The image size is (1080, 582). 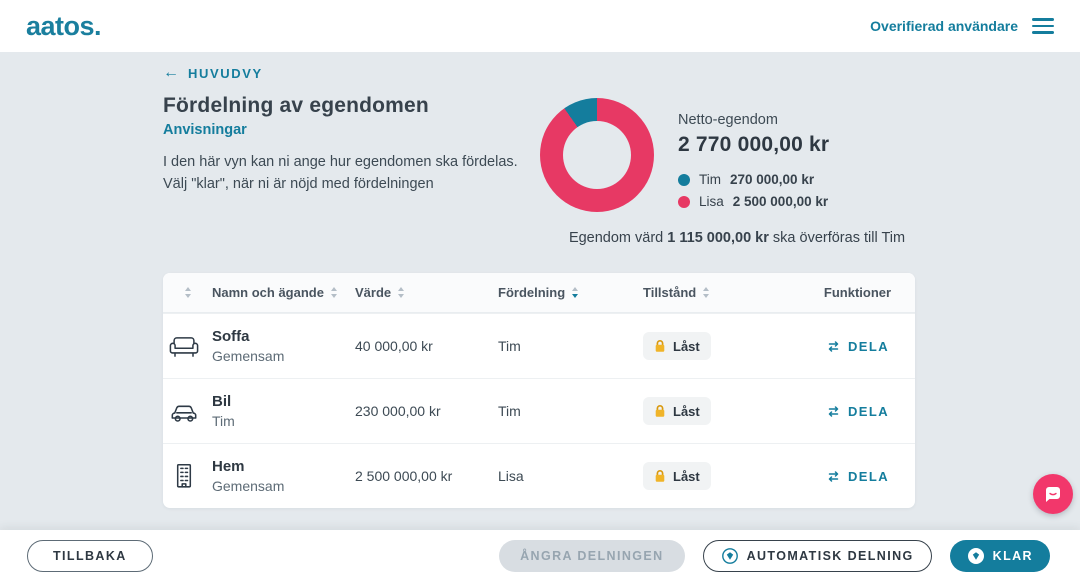 I want to click on automatic-division-button: AUTOMATISK DELNING, so click(x=817, y=556).